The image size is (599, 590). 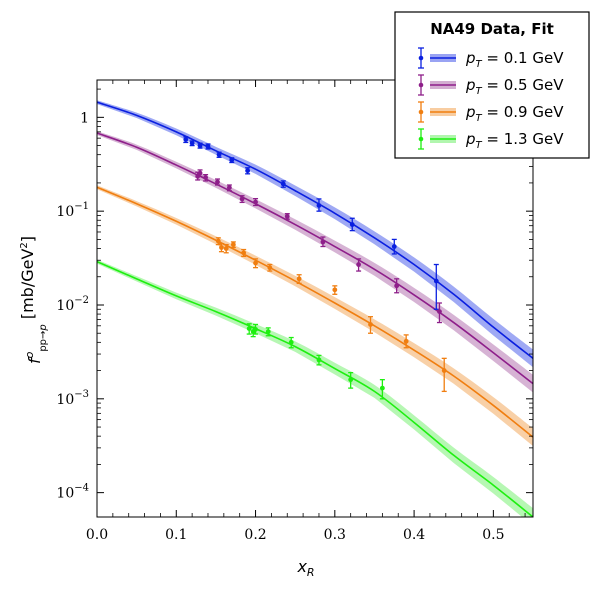 What do you see at coordinates (255, 535) in the screenshot?
I see `x-tick-label: 0.2` at bounding box center [255, 535].